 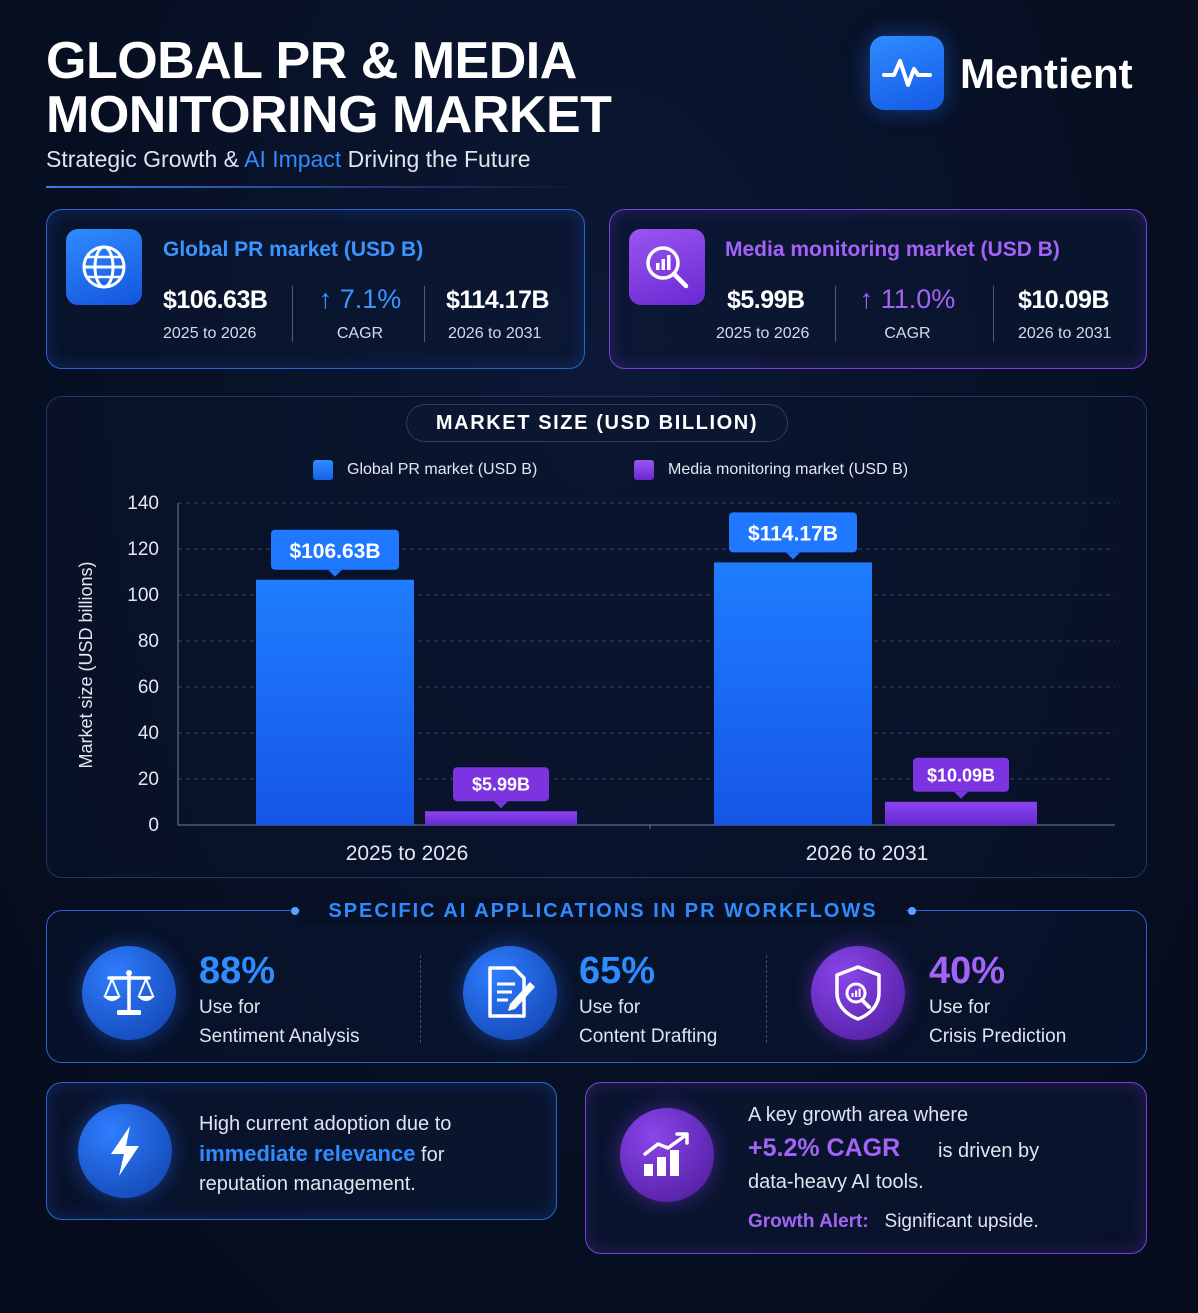 I want to click on pr-stat2-value: $114.17B, so click(x=498, y=300).